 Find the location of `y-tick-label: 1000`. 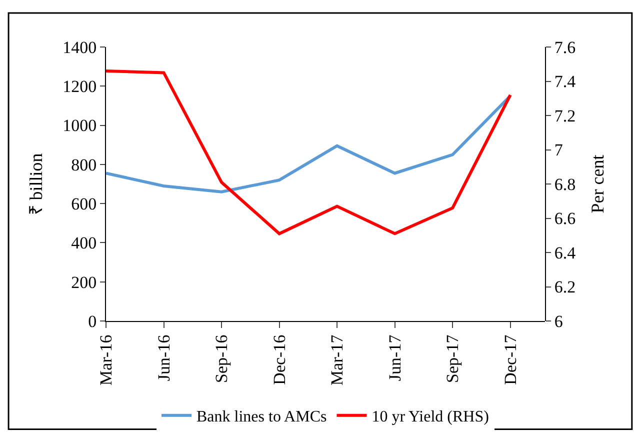

y-tick-label: 1000 is located at coordinates (79, 126).